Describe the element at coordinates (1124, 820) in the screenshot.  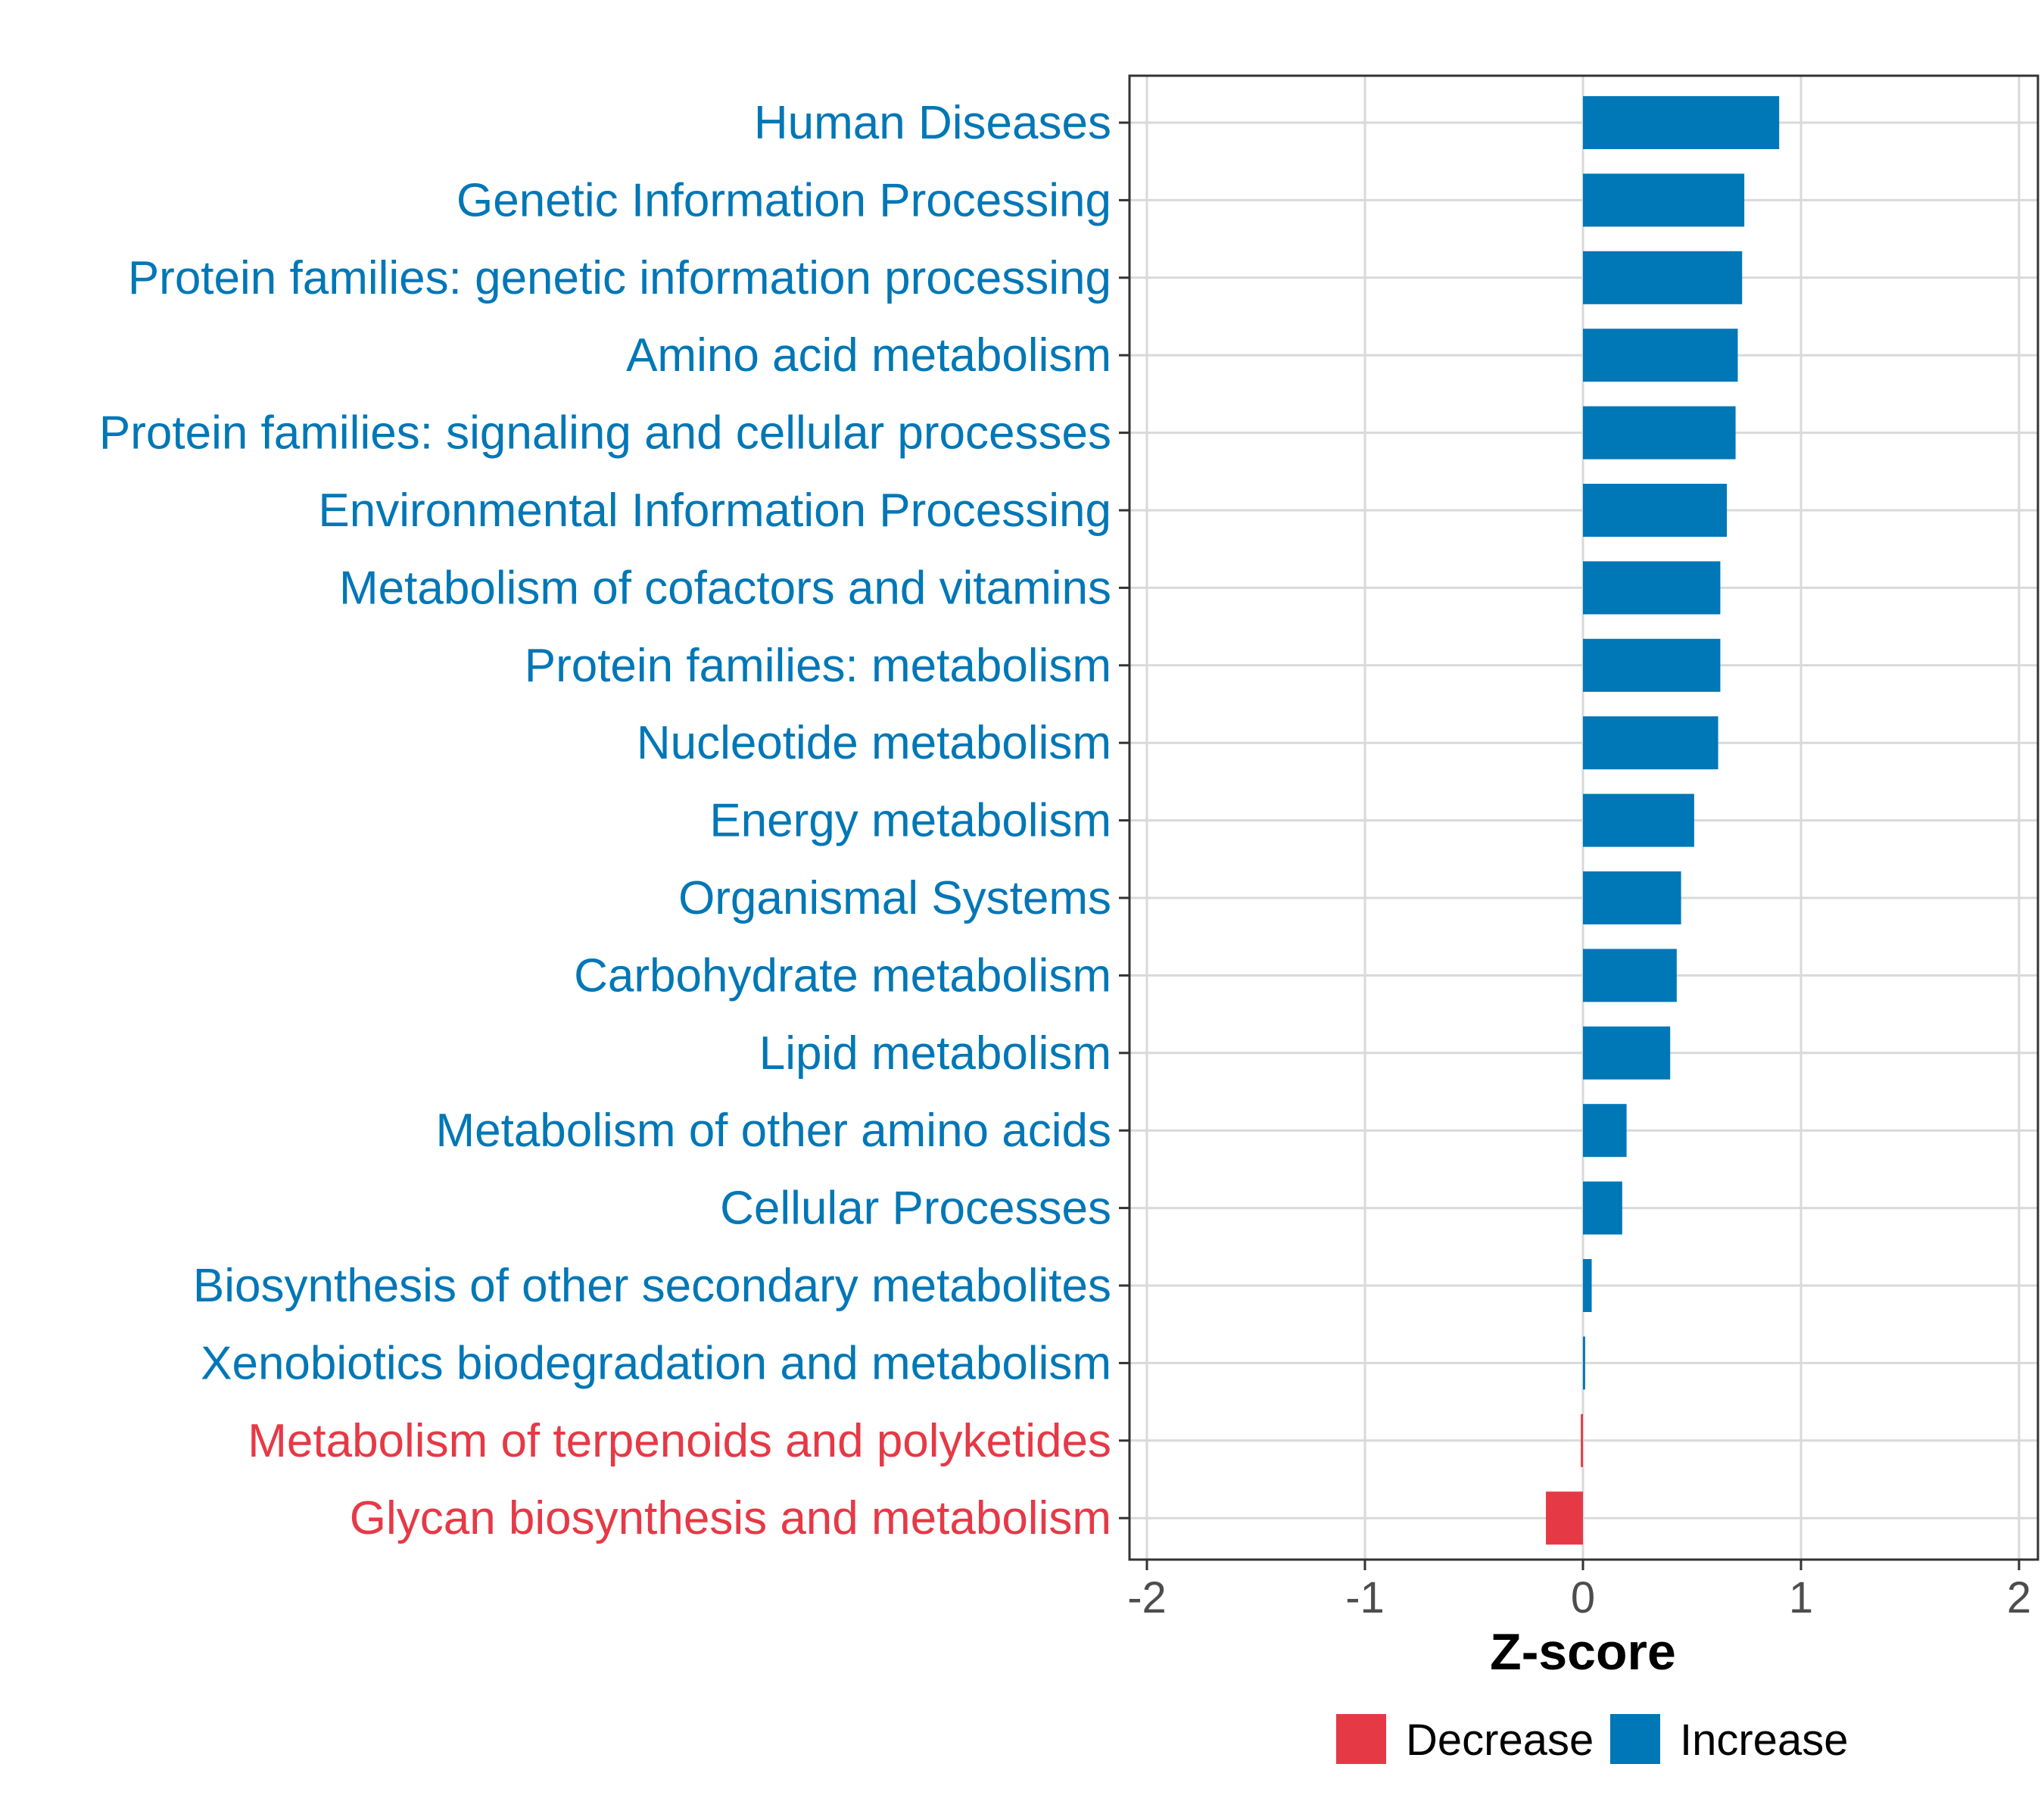
I see `y-axis-ticks` at that location.